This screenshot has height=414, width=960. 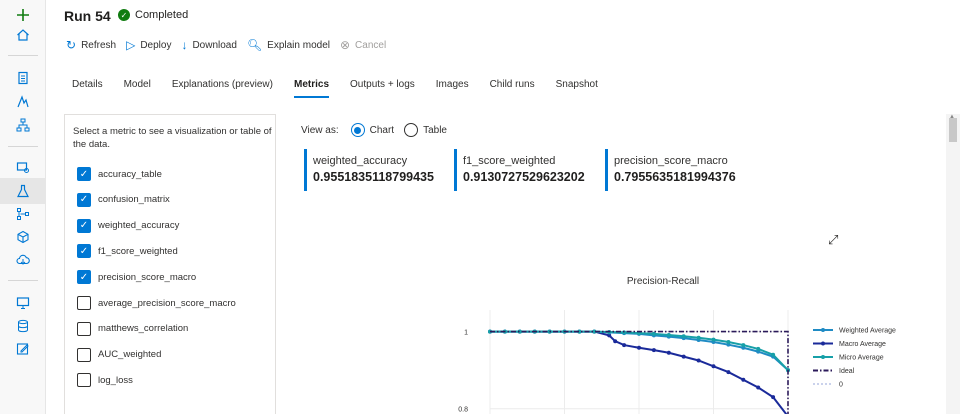 I want to click on metric-checkbox-label: accuracy_table, so click(x=130, y=174).